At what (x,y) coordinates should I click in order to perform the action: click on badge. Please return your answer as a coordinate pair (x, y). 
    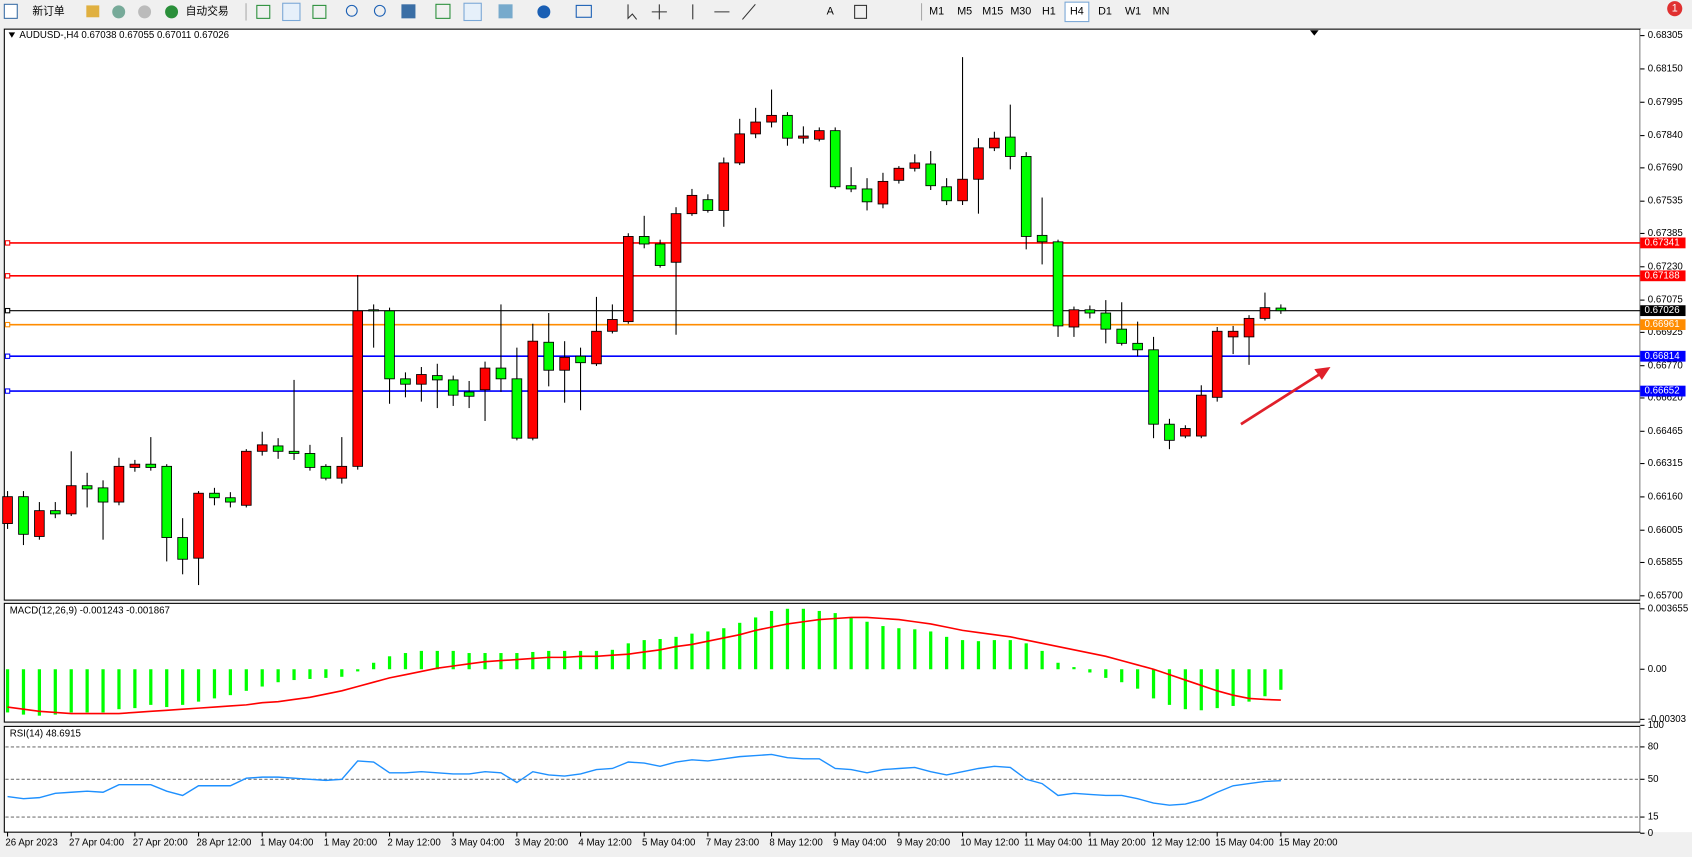
    Looking at the image, I should click on (1675, 9).